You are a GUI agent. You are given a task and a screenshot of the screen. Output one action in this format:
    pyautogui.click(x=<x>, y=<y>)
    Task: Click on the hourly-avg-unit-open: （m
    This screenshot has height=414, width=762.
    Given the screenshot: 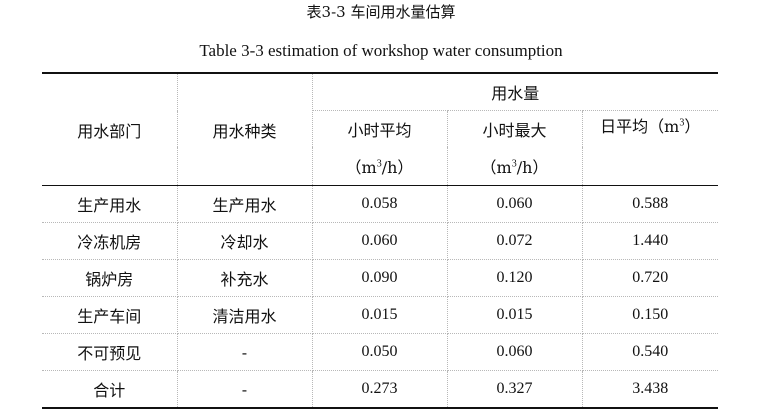 What is the action you would take?
    pyautogui.click(x=361, y=167)
    